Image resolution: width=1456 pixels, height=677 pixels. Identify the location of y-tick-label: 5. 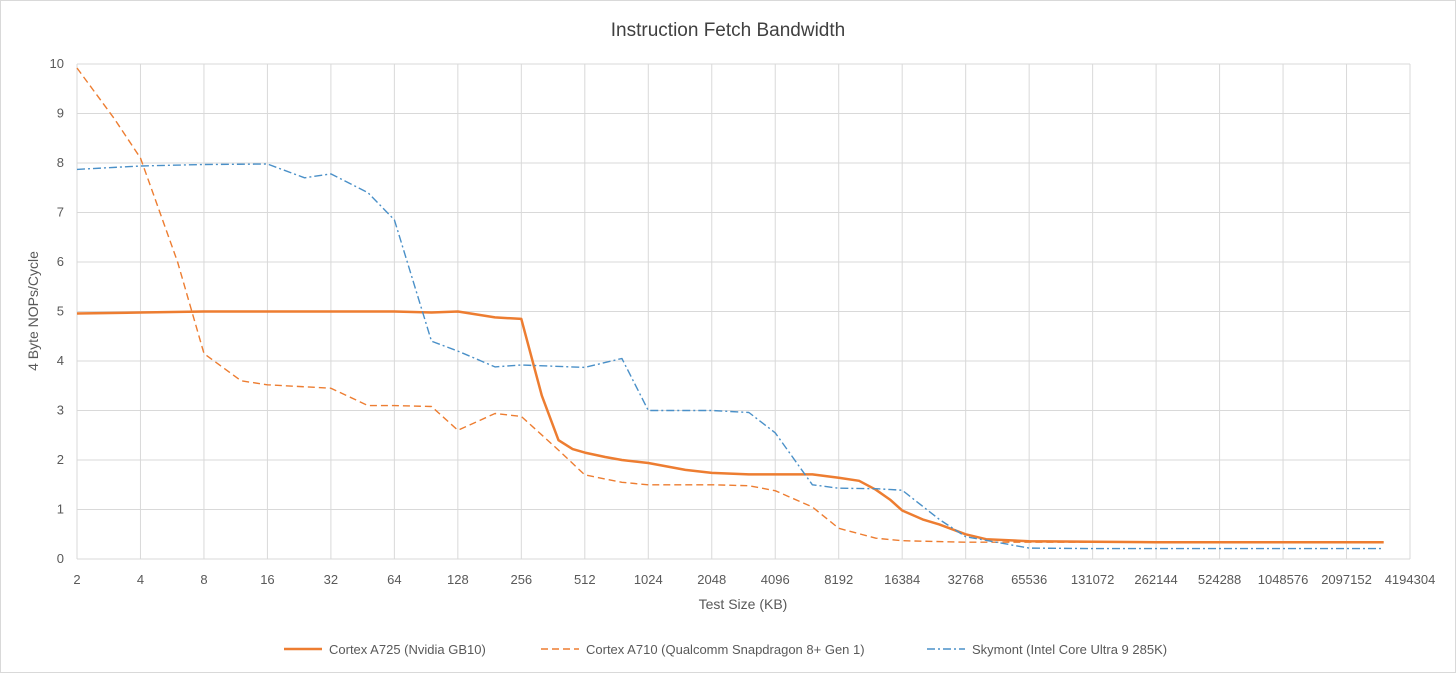
(60, 311).